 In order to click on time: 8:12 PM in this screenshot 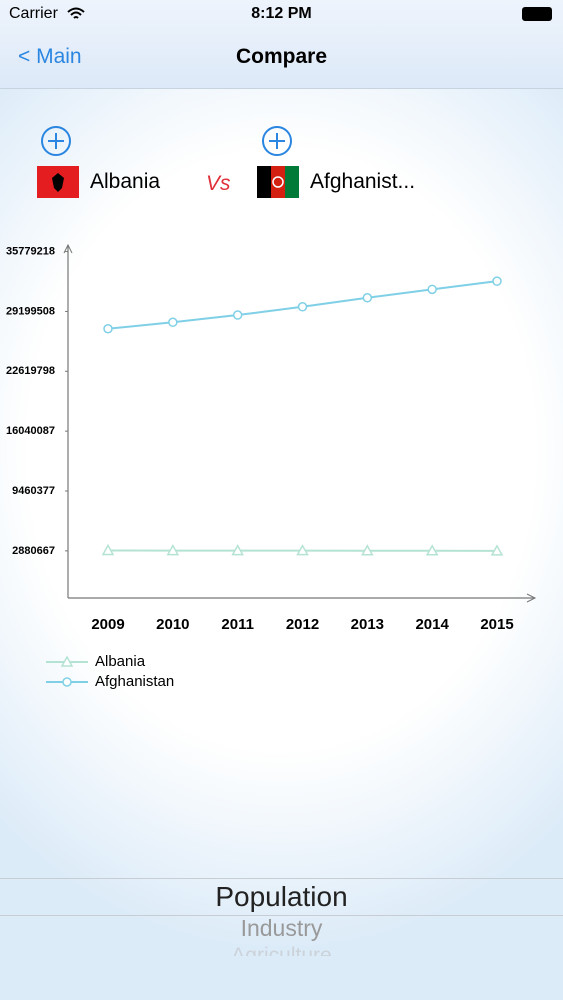, I will do `click(281, 13)`.